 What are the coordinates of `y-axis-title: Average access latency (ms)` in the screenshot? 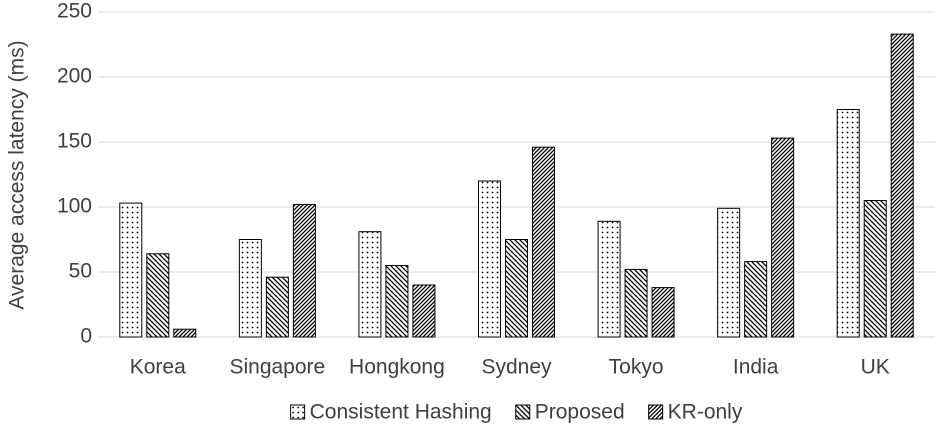 It's located at (17, 174).